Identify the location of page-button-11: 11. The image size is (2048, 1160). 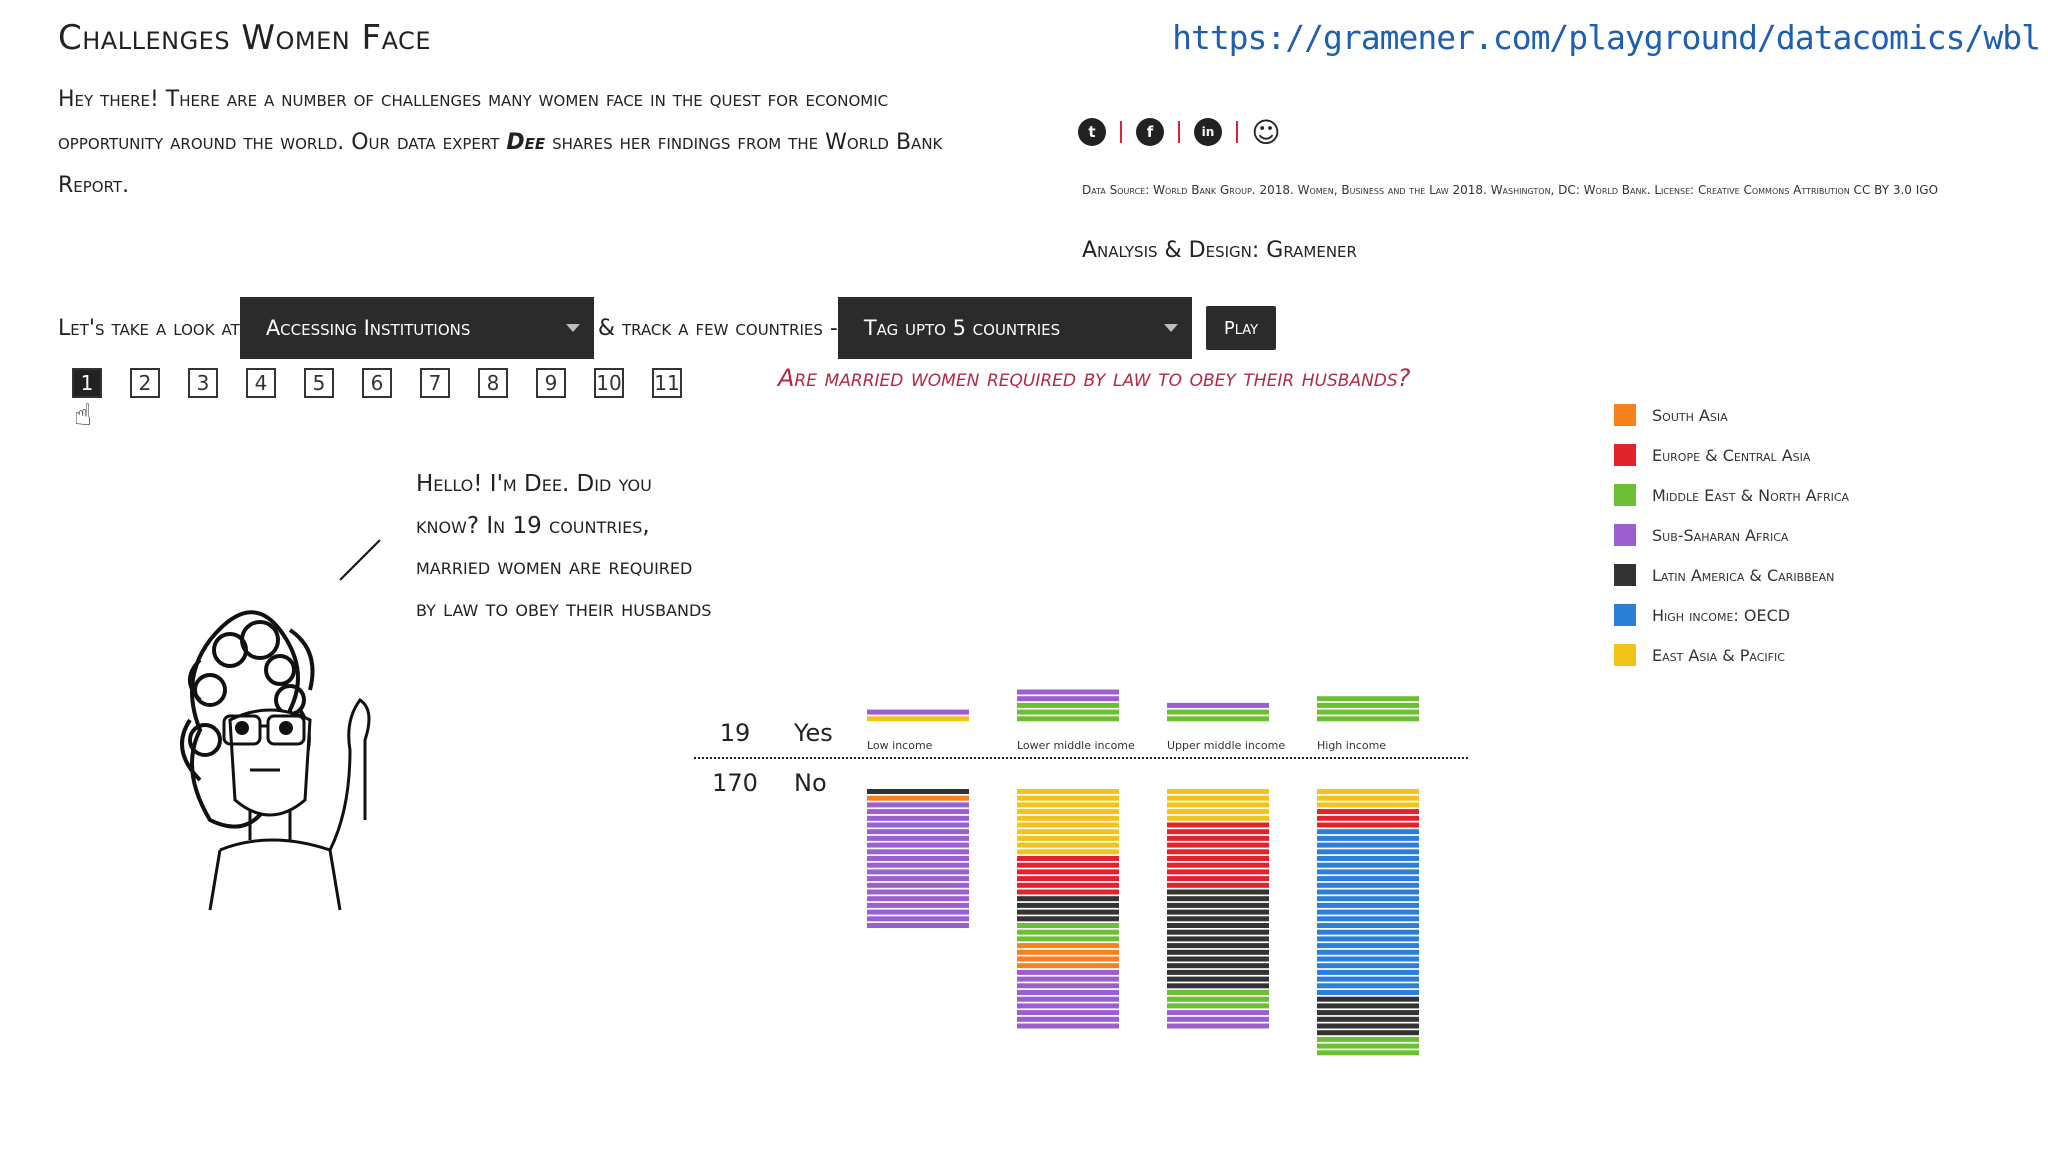
(667, 383).